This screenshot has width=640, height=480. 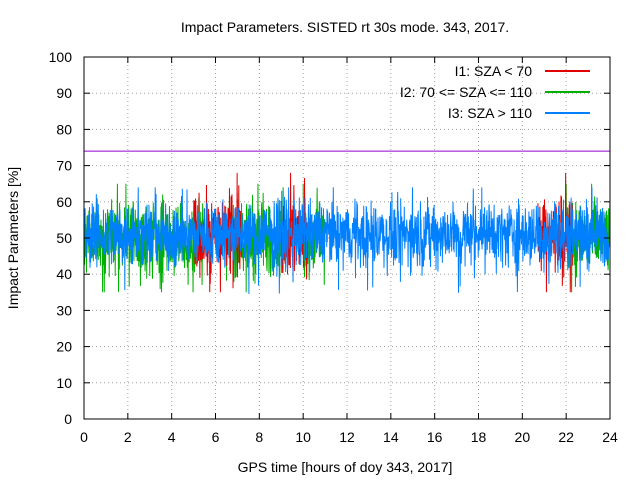 What do you see at coordinates (13, 238) in the screenshot?
I see `y-axis-label: Impact Parameters [%]` at bounding box center [13, 238].